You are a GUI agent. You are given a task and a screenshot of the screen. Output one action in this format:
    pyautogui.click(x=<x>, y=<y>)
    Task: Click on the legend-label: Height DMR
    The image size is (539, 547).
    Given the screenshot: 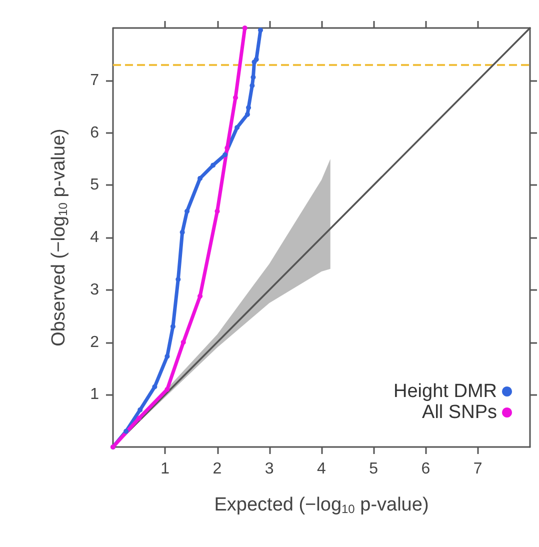 What is the action you would take?
    pyautogui.click(x=445, y=391)
    